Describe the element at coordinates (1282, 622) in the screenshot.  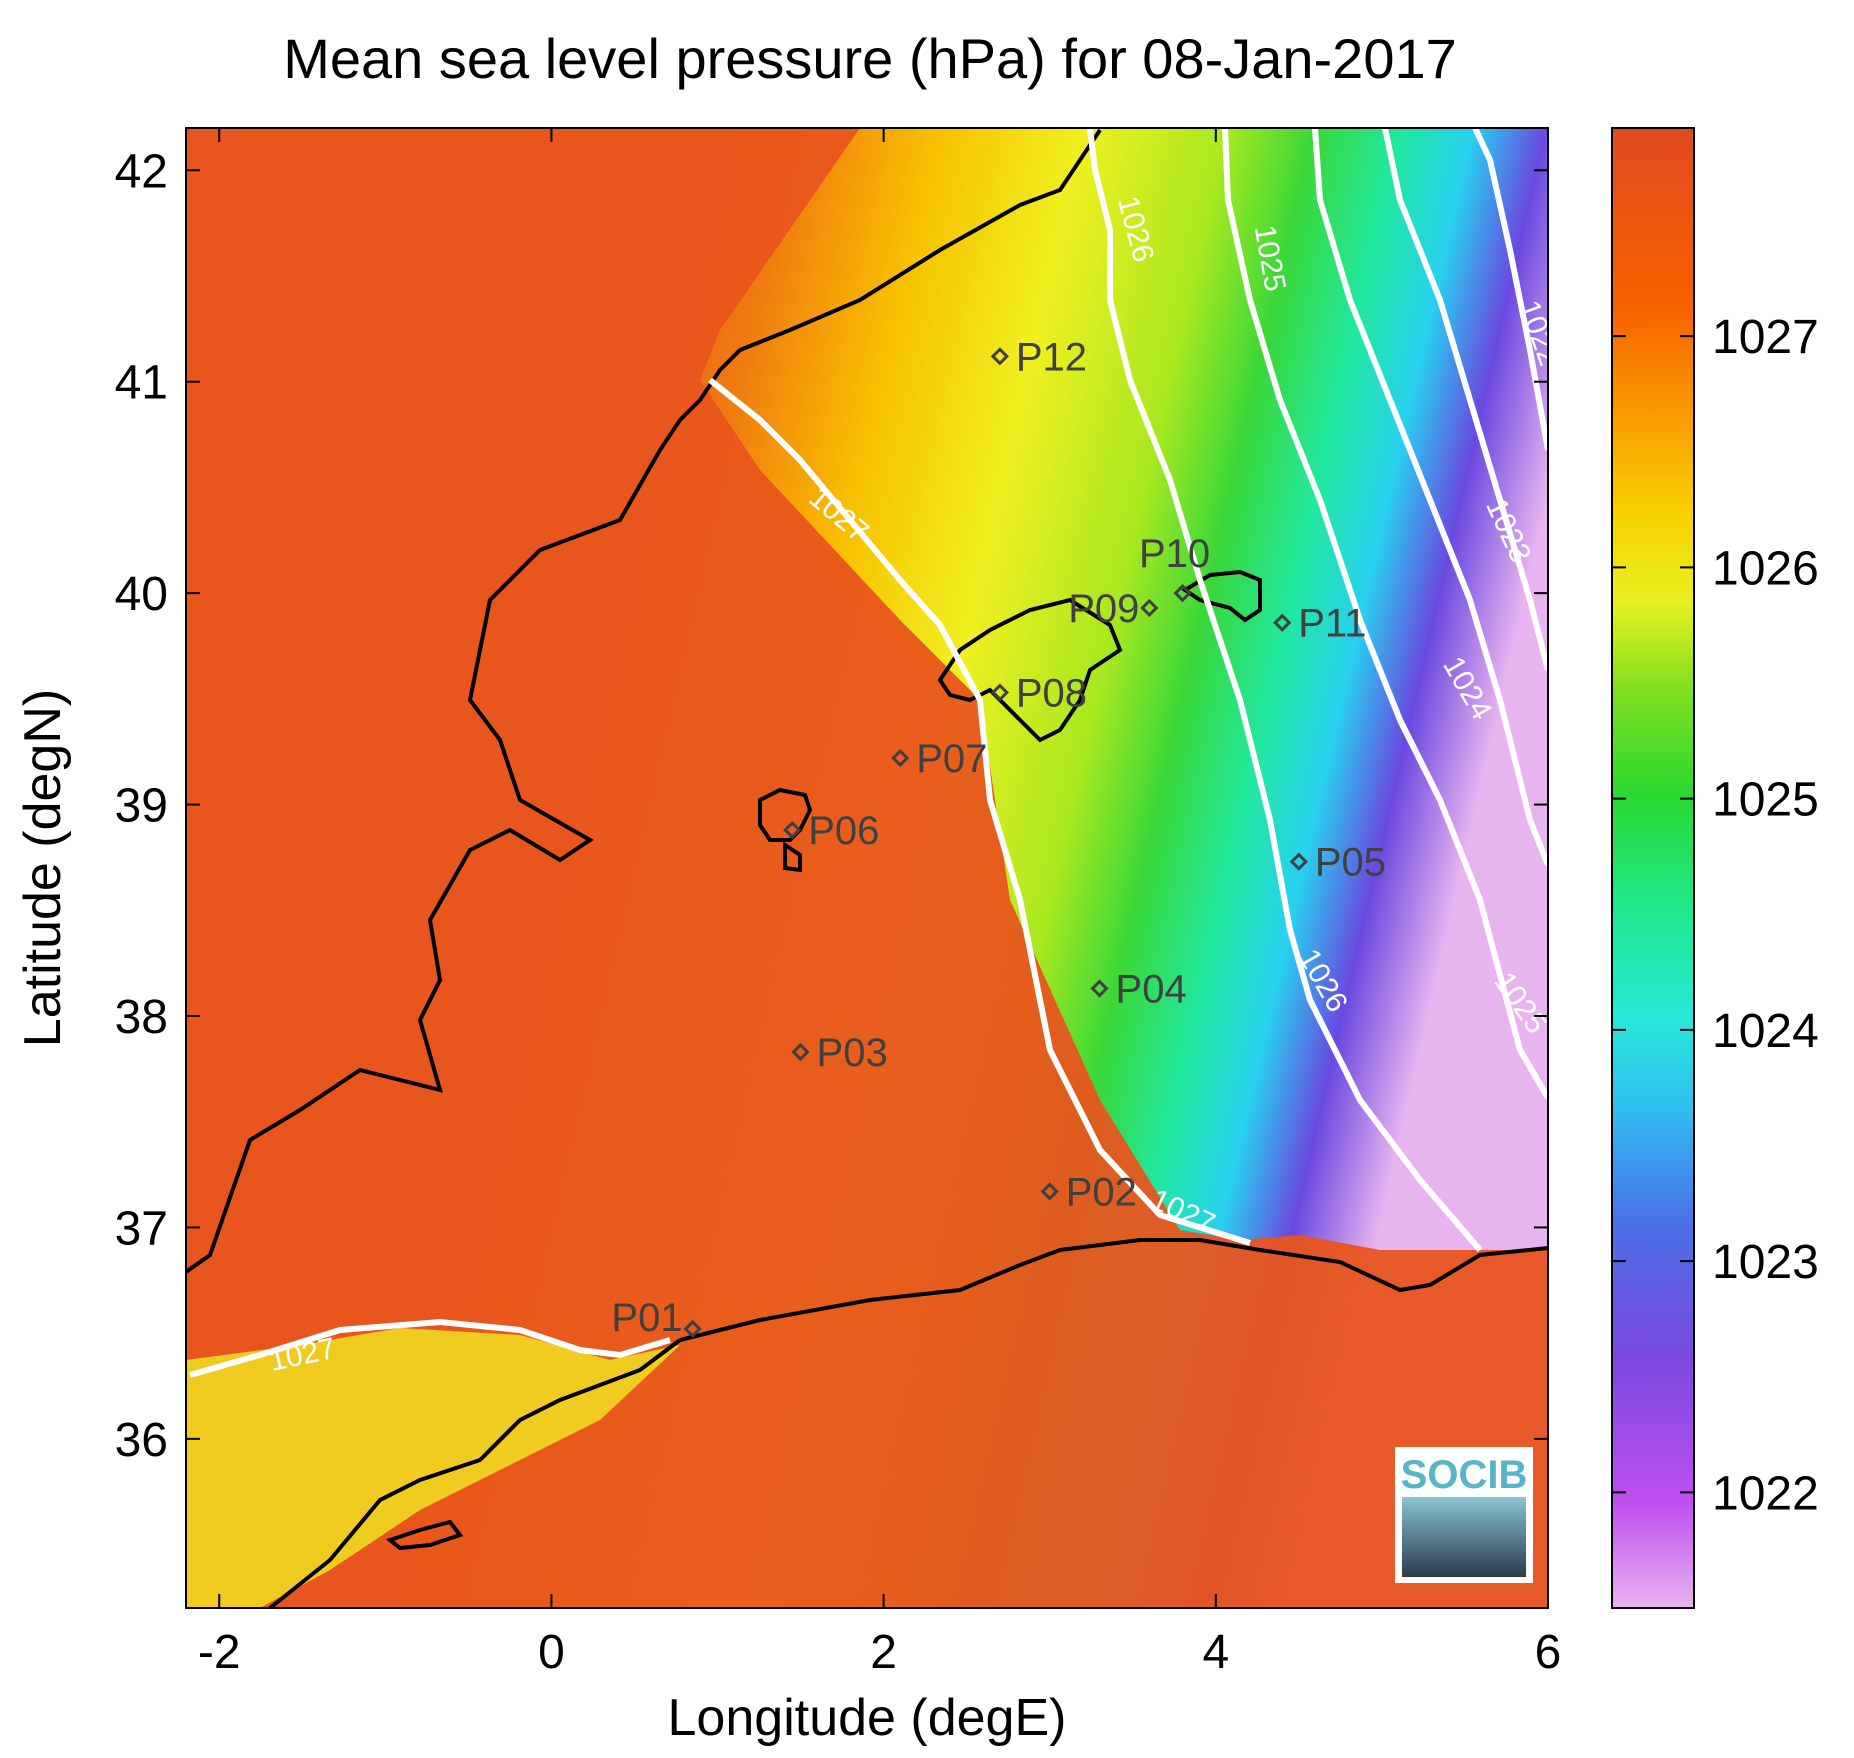
I see `station-marker-p11` at that location.